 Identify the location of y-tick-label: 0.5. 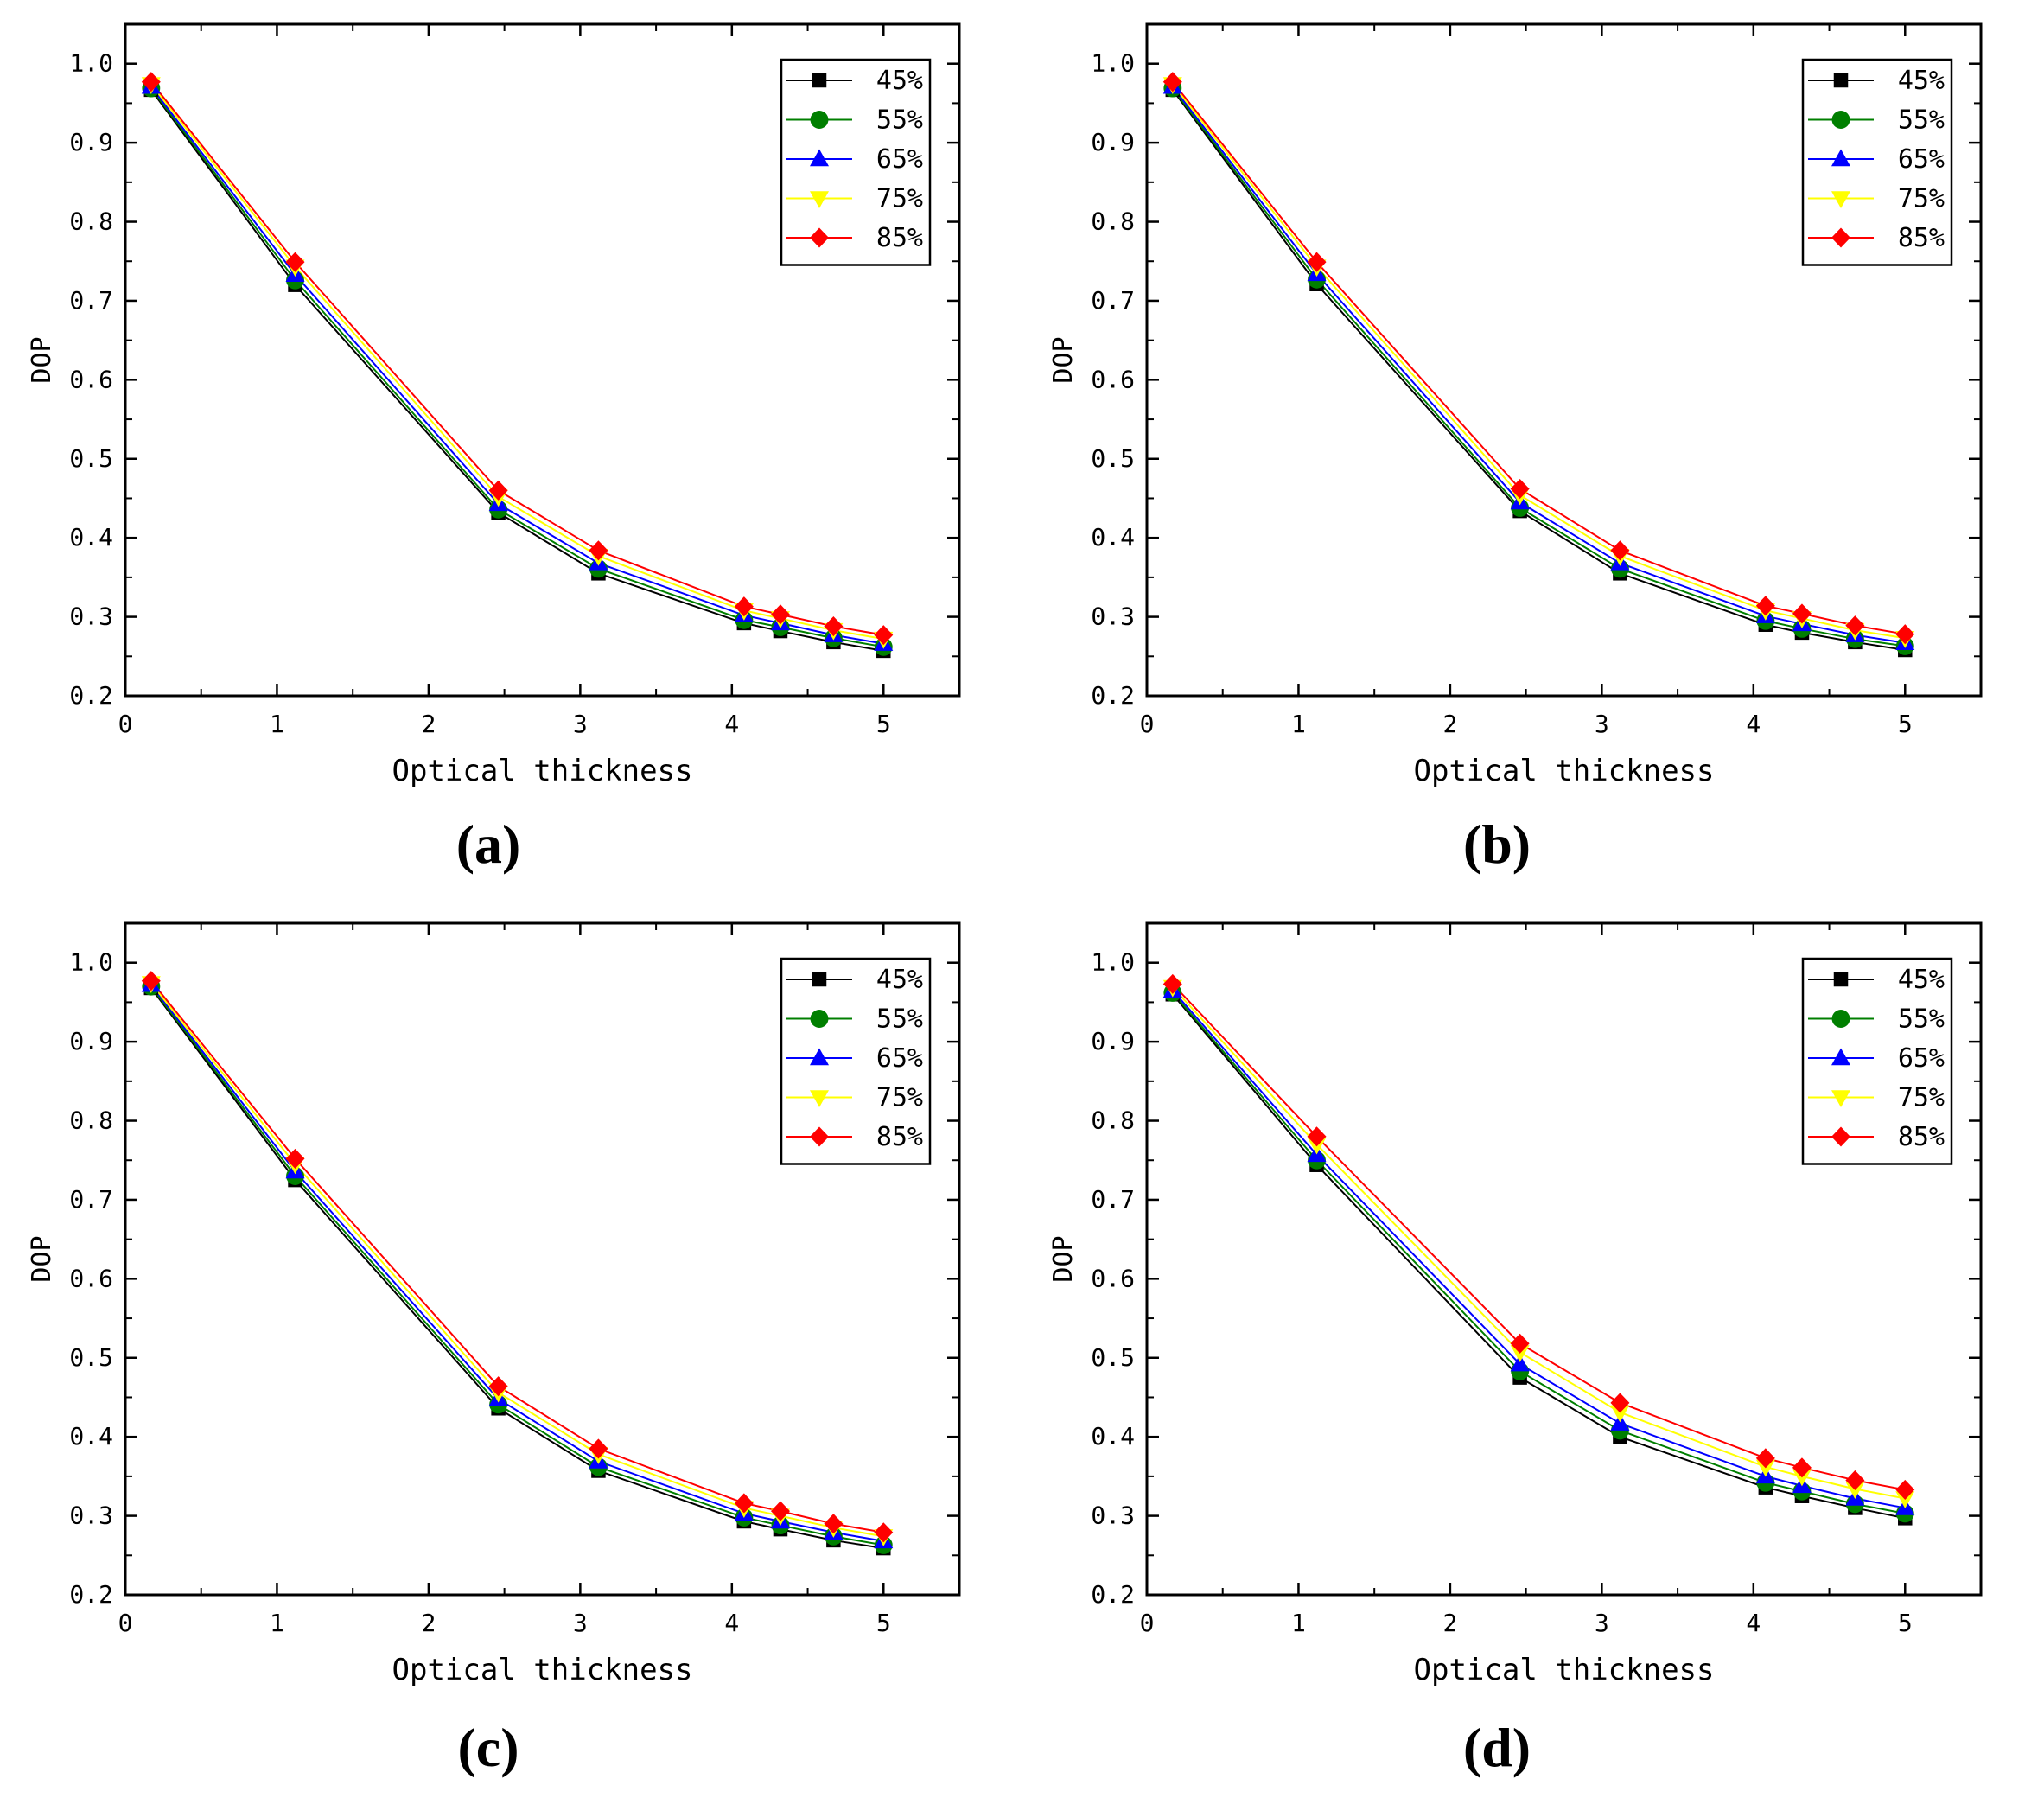
(1113, 1357).